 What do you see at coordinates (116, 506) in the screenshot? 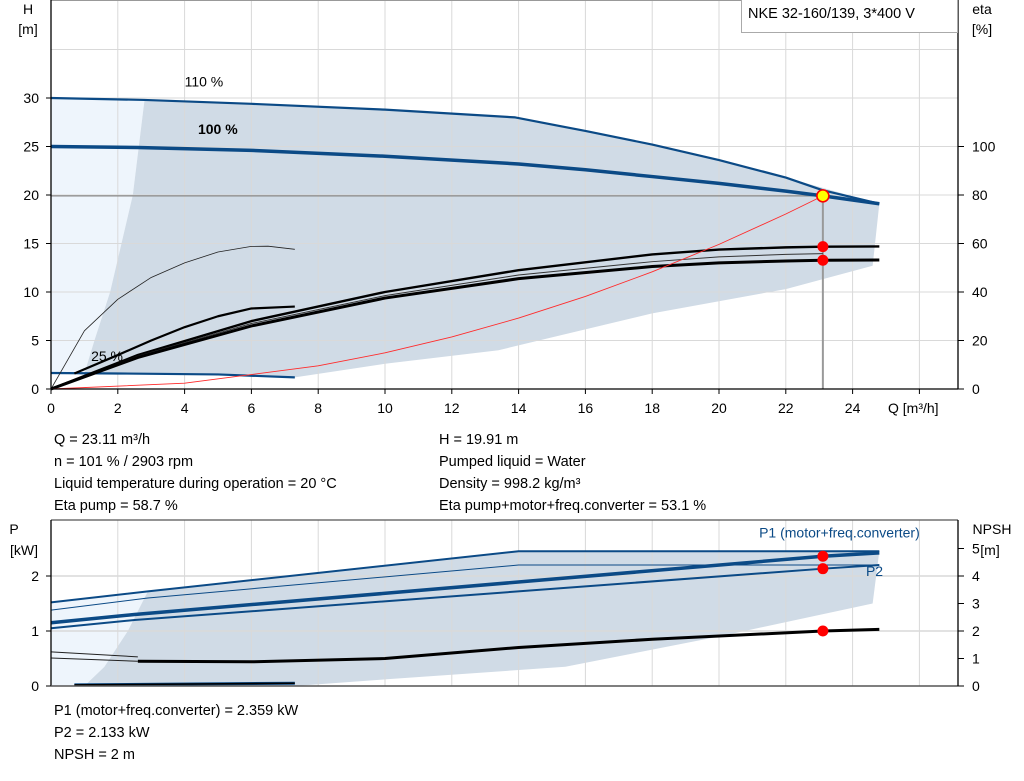
I see `info-eta-pump: Eta pump = 58.7 %` at bounding box center [116, 506].